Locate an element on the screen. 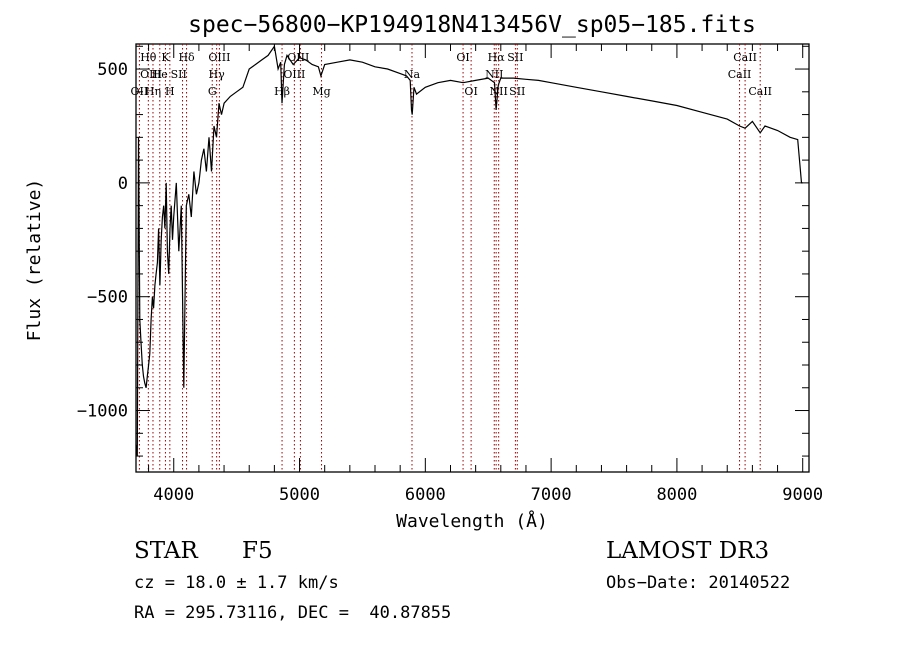 The height and width of the screenshot is (649, 900). line-label-17: OI is located at coordinates (462, 57).